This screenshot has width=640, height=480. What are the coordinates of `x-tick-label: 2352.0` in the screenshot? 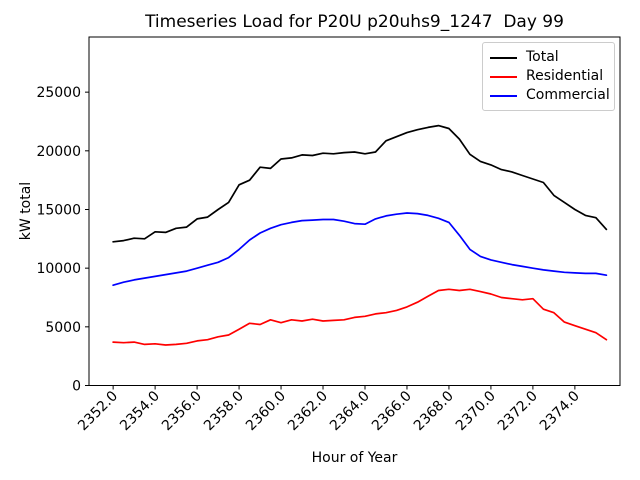 It's located at (98, 411).